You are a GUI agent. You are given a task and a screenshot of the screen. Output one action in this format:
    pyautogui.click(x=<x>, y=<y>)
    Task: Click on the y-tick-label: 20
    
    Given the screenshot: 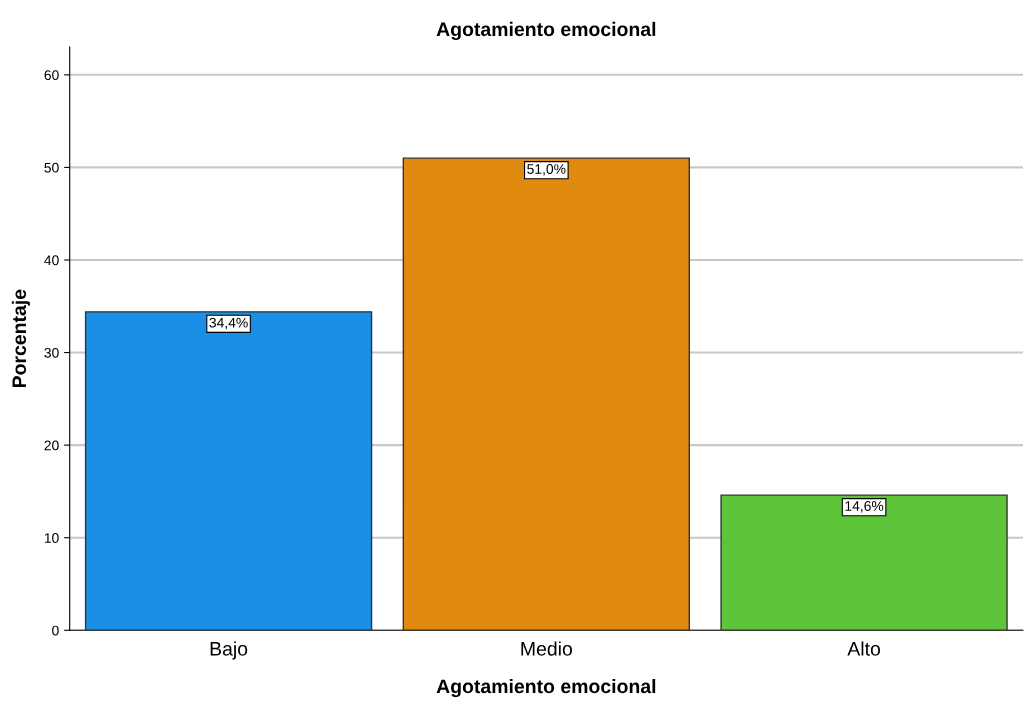 What is the action you would take?
    pyautogui.click(x=51, y=445)
    